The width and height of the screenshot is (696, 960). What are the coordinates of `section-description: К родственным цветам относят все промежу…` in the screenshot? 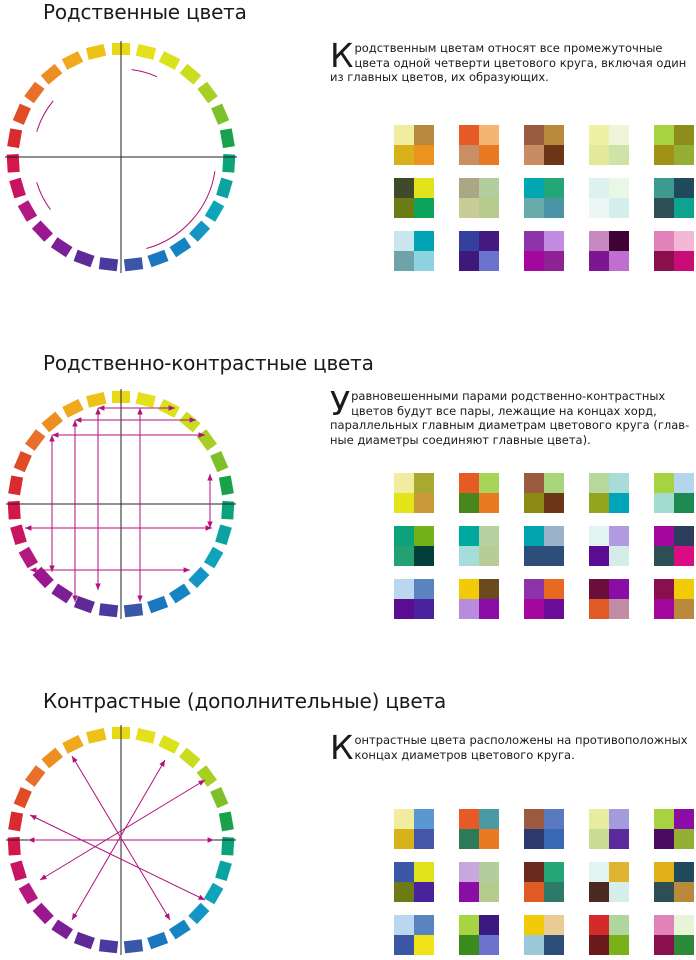 It's located at (513, 63).